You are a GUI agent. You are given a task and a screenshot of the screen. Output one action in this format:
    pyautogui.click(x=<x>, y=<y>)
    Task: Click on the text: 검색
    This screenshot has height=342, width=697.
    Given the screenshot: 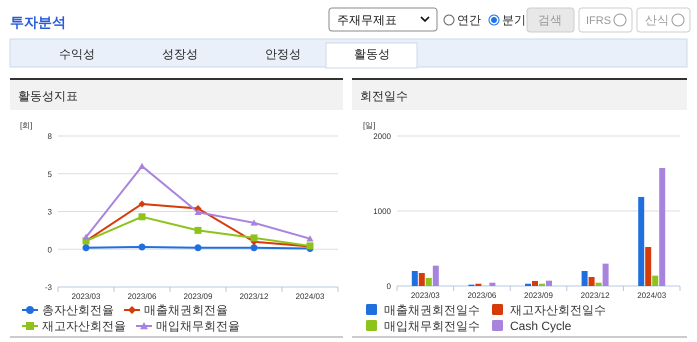 What is the action you would take?
    pyautogui.click(x=550, y=20)
    